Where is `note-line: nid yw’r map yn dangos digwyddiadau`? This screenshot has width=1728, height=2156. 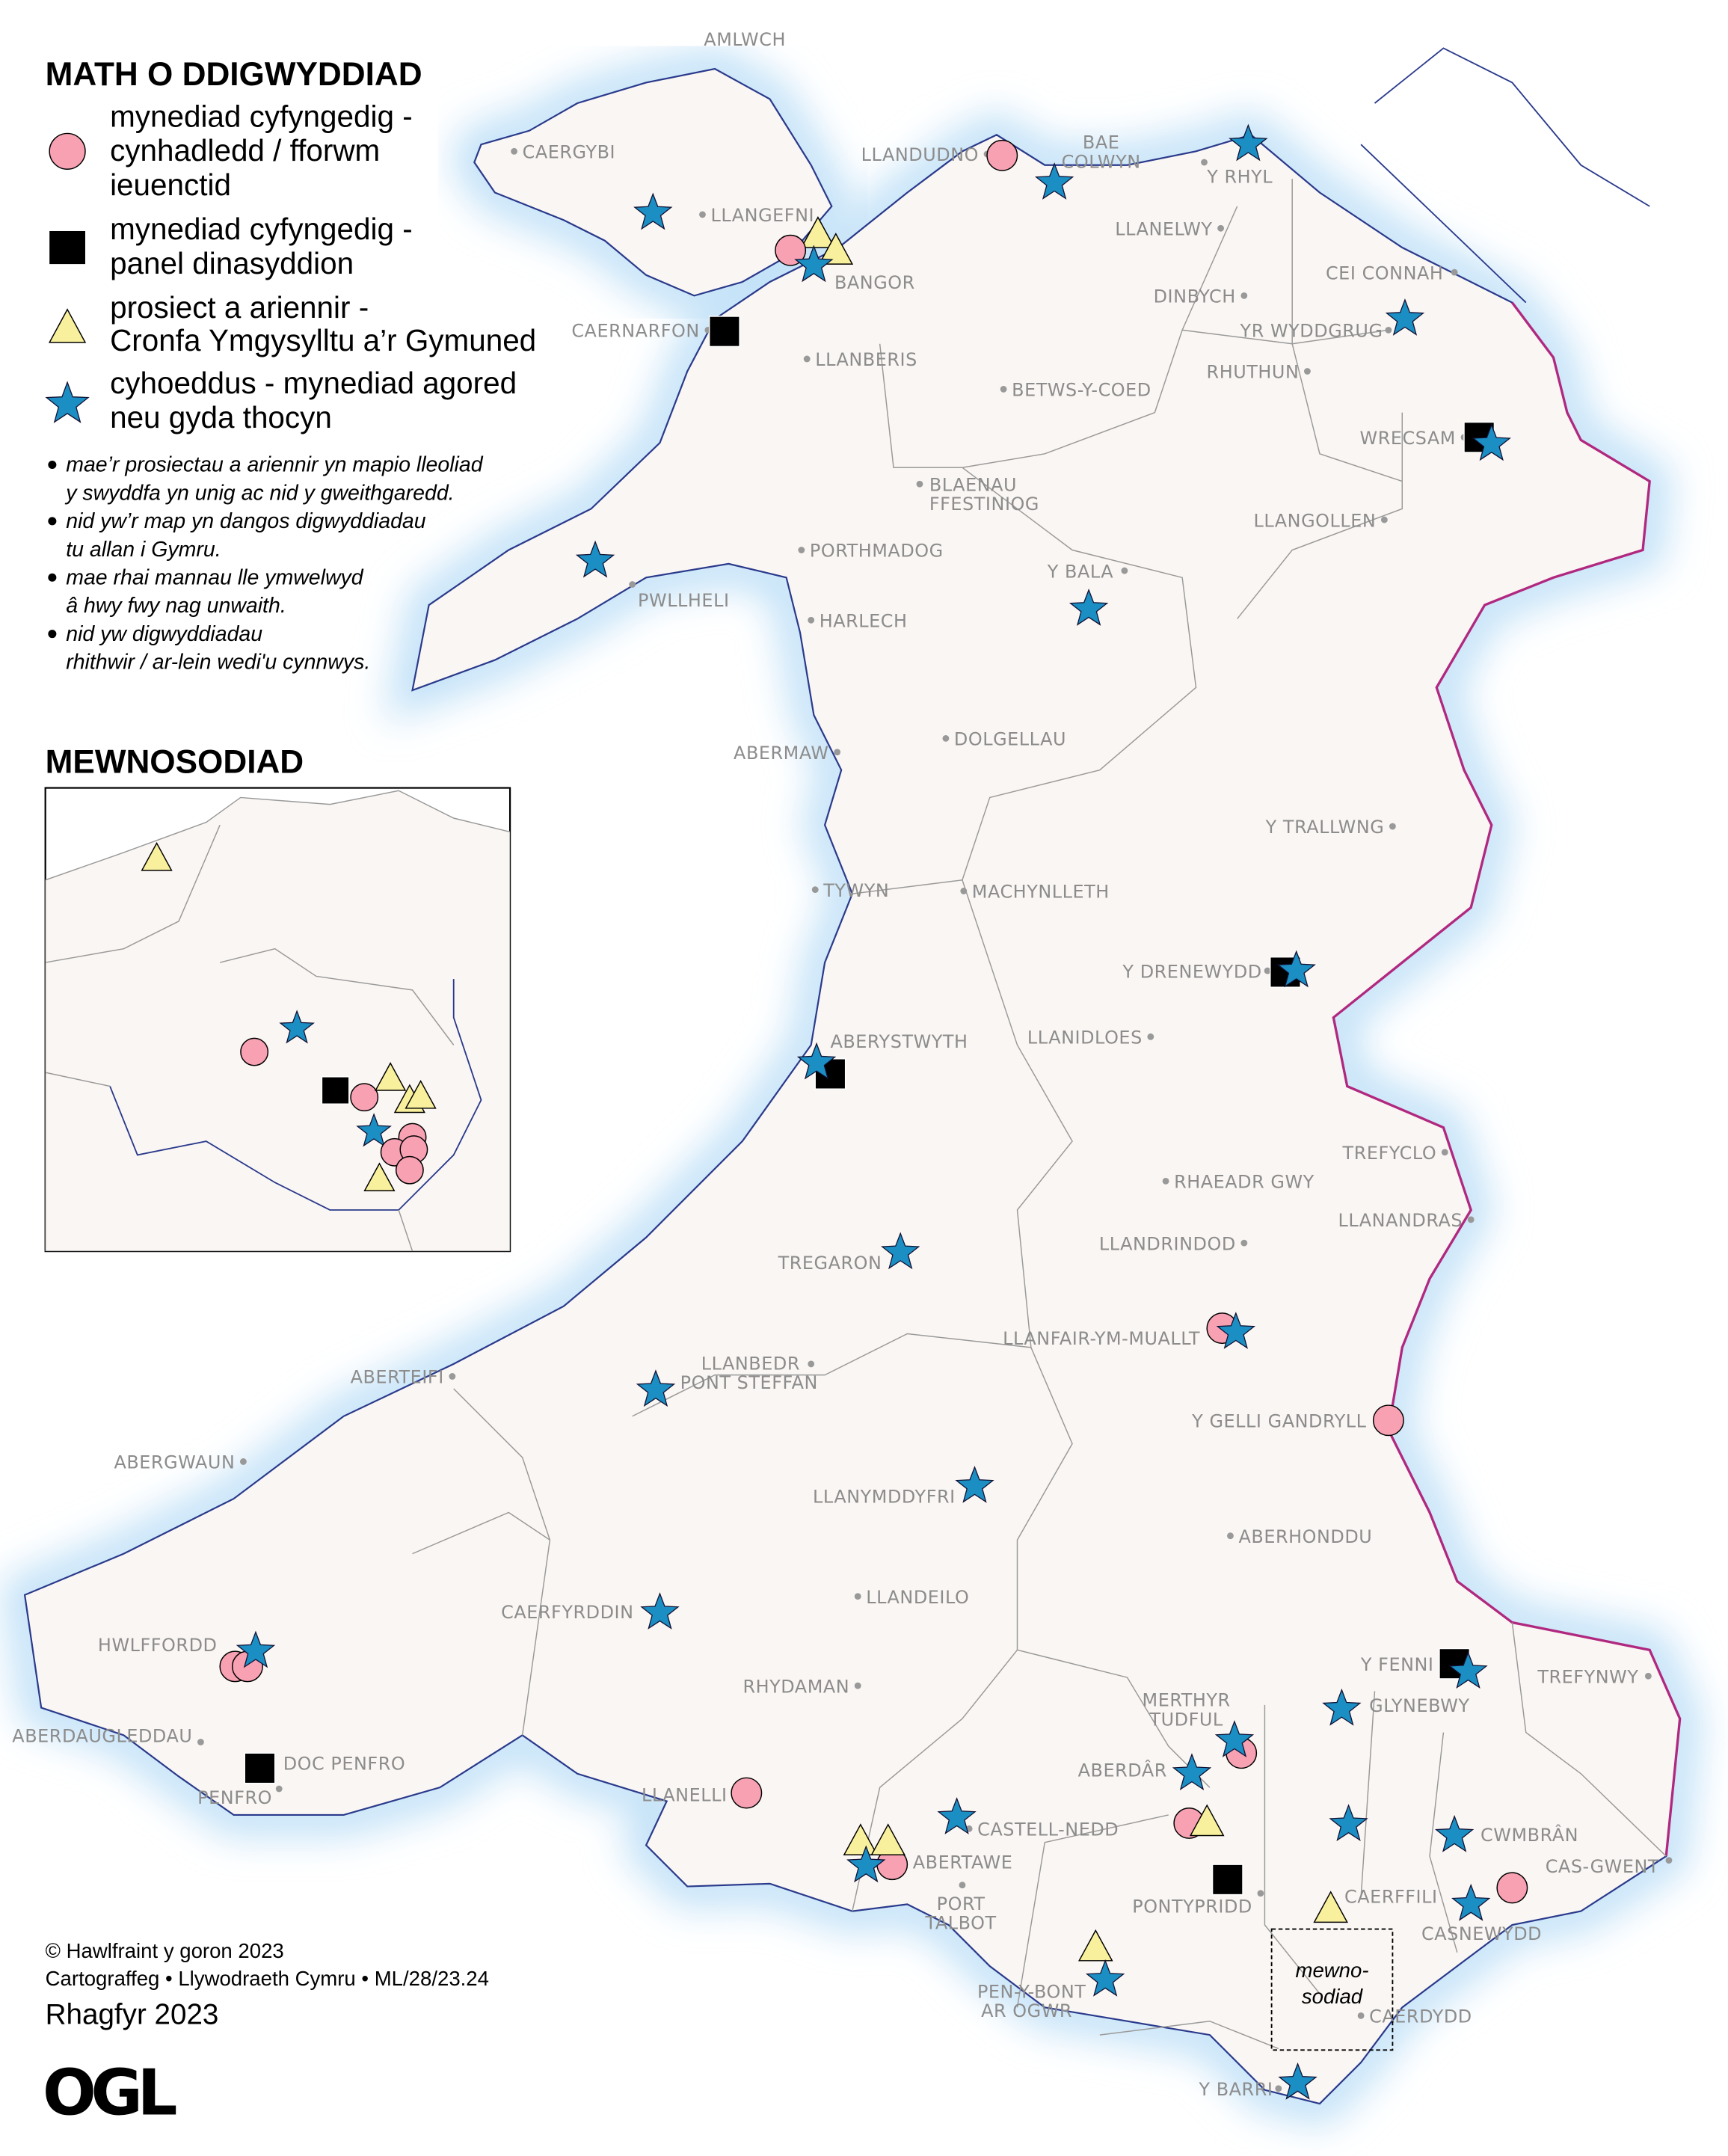
note-line: nid yw’r map yn dangos digwyddiadau is located at coordinates (246, 521).